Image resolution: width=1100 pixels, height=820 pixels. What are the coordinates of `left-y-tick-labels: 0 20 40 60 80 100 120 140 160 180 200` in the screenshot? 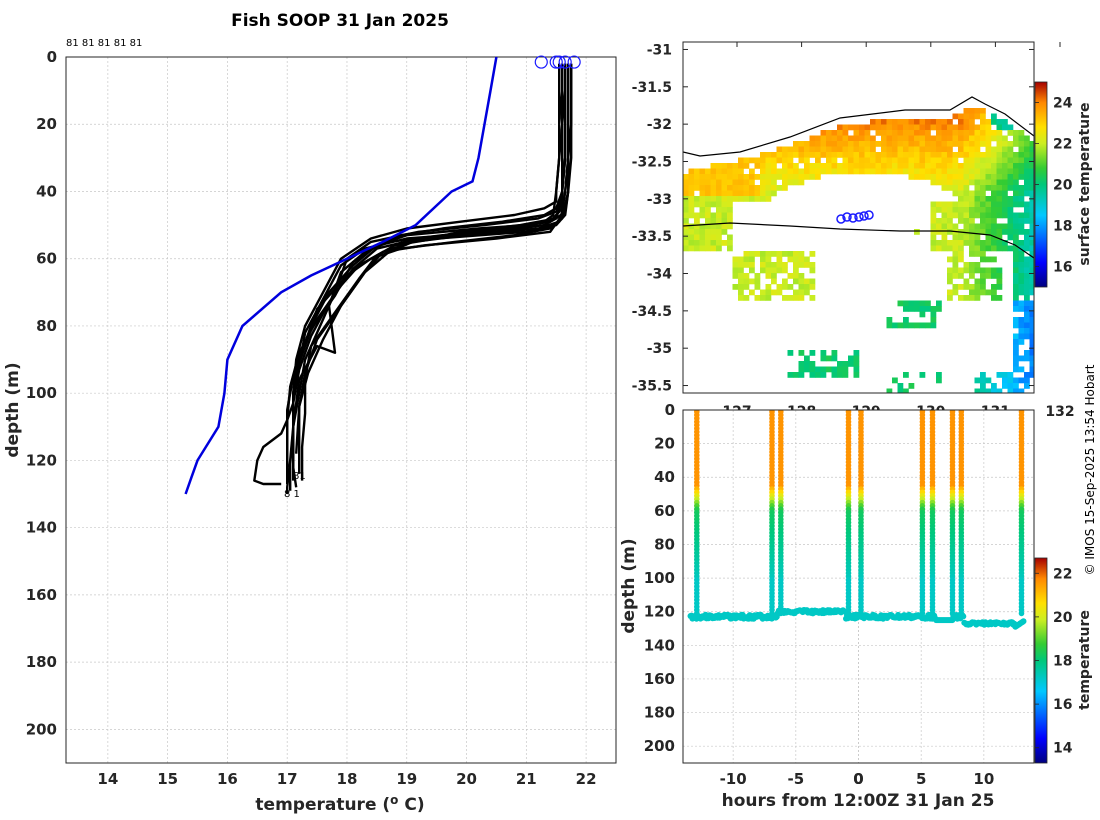 It's located at (41, 393).